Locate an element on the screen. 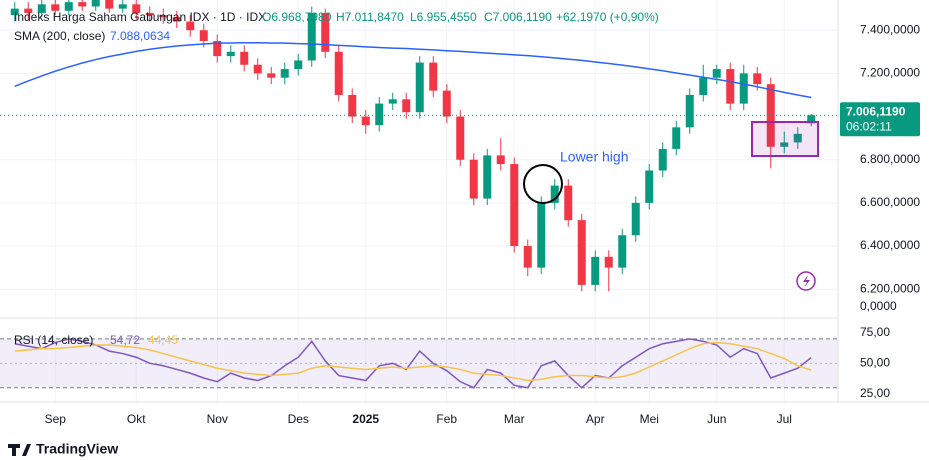 The height and width of the screenshot is (460, 929). rsi-tick-label: 50,00 is located at coordinates (875, 363).